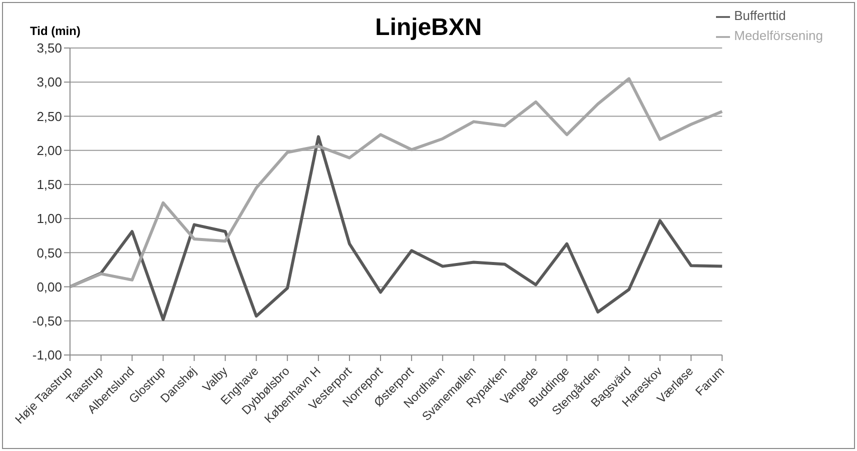  What do you see at coordinates (778, 35) in the screenshot?
I see `legend-label: Medelförsening` at bounding box center [778, 35].